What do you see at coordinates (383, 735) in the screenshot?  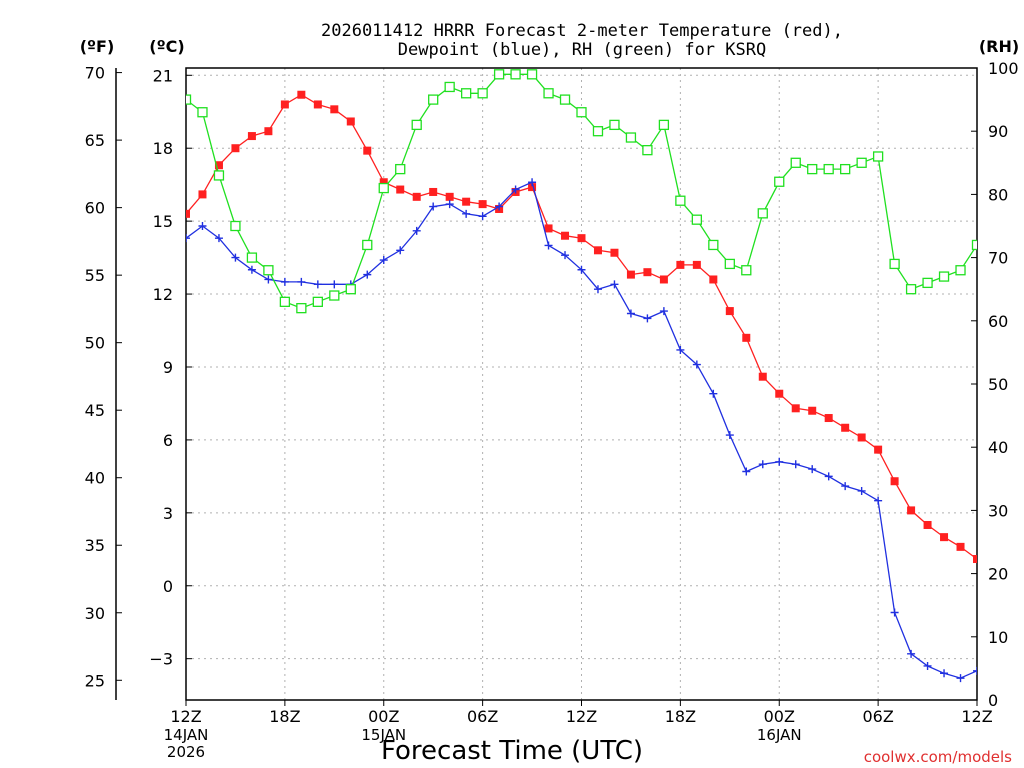 I see `x-date-label: 15JAN` at bounding box center [383, 735].